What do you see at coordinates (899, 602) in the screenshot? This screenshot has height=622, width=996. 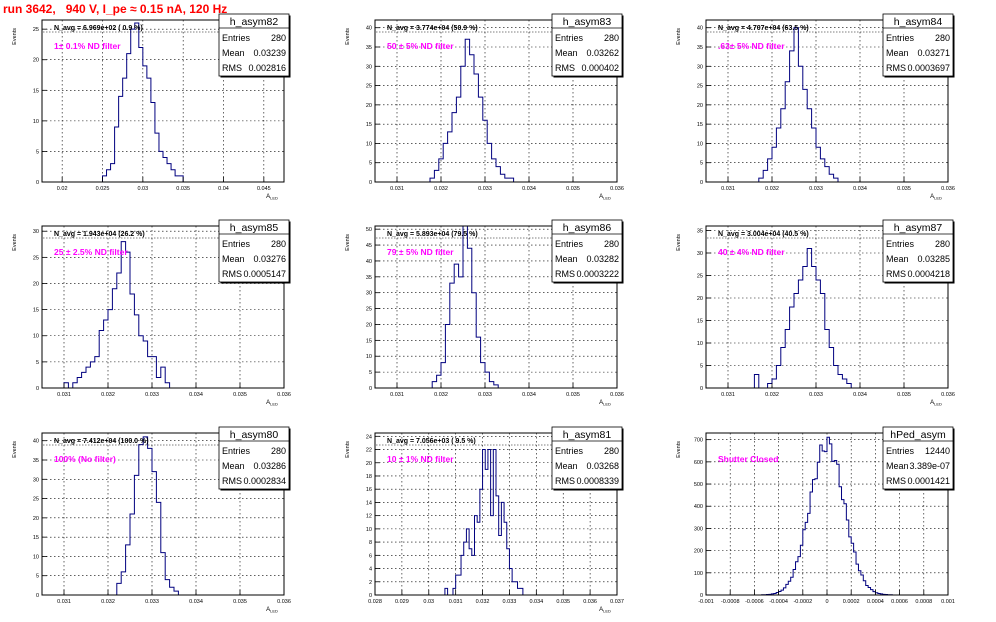 I see `x-tick-label: 0.0006` at bounding box center [899, 602].